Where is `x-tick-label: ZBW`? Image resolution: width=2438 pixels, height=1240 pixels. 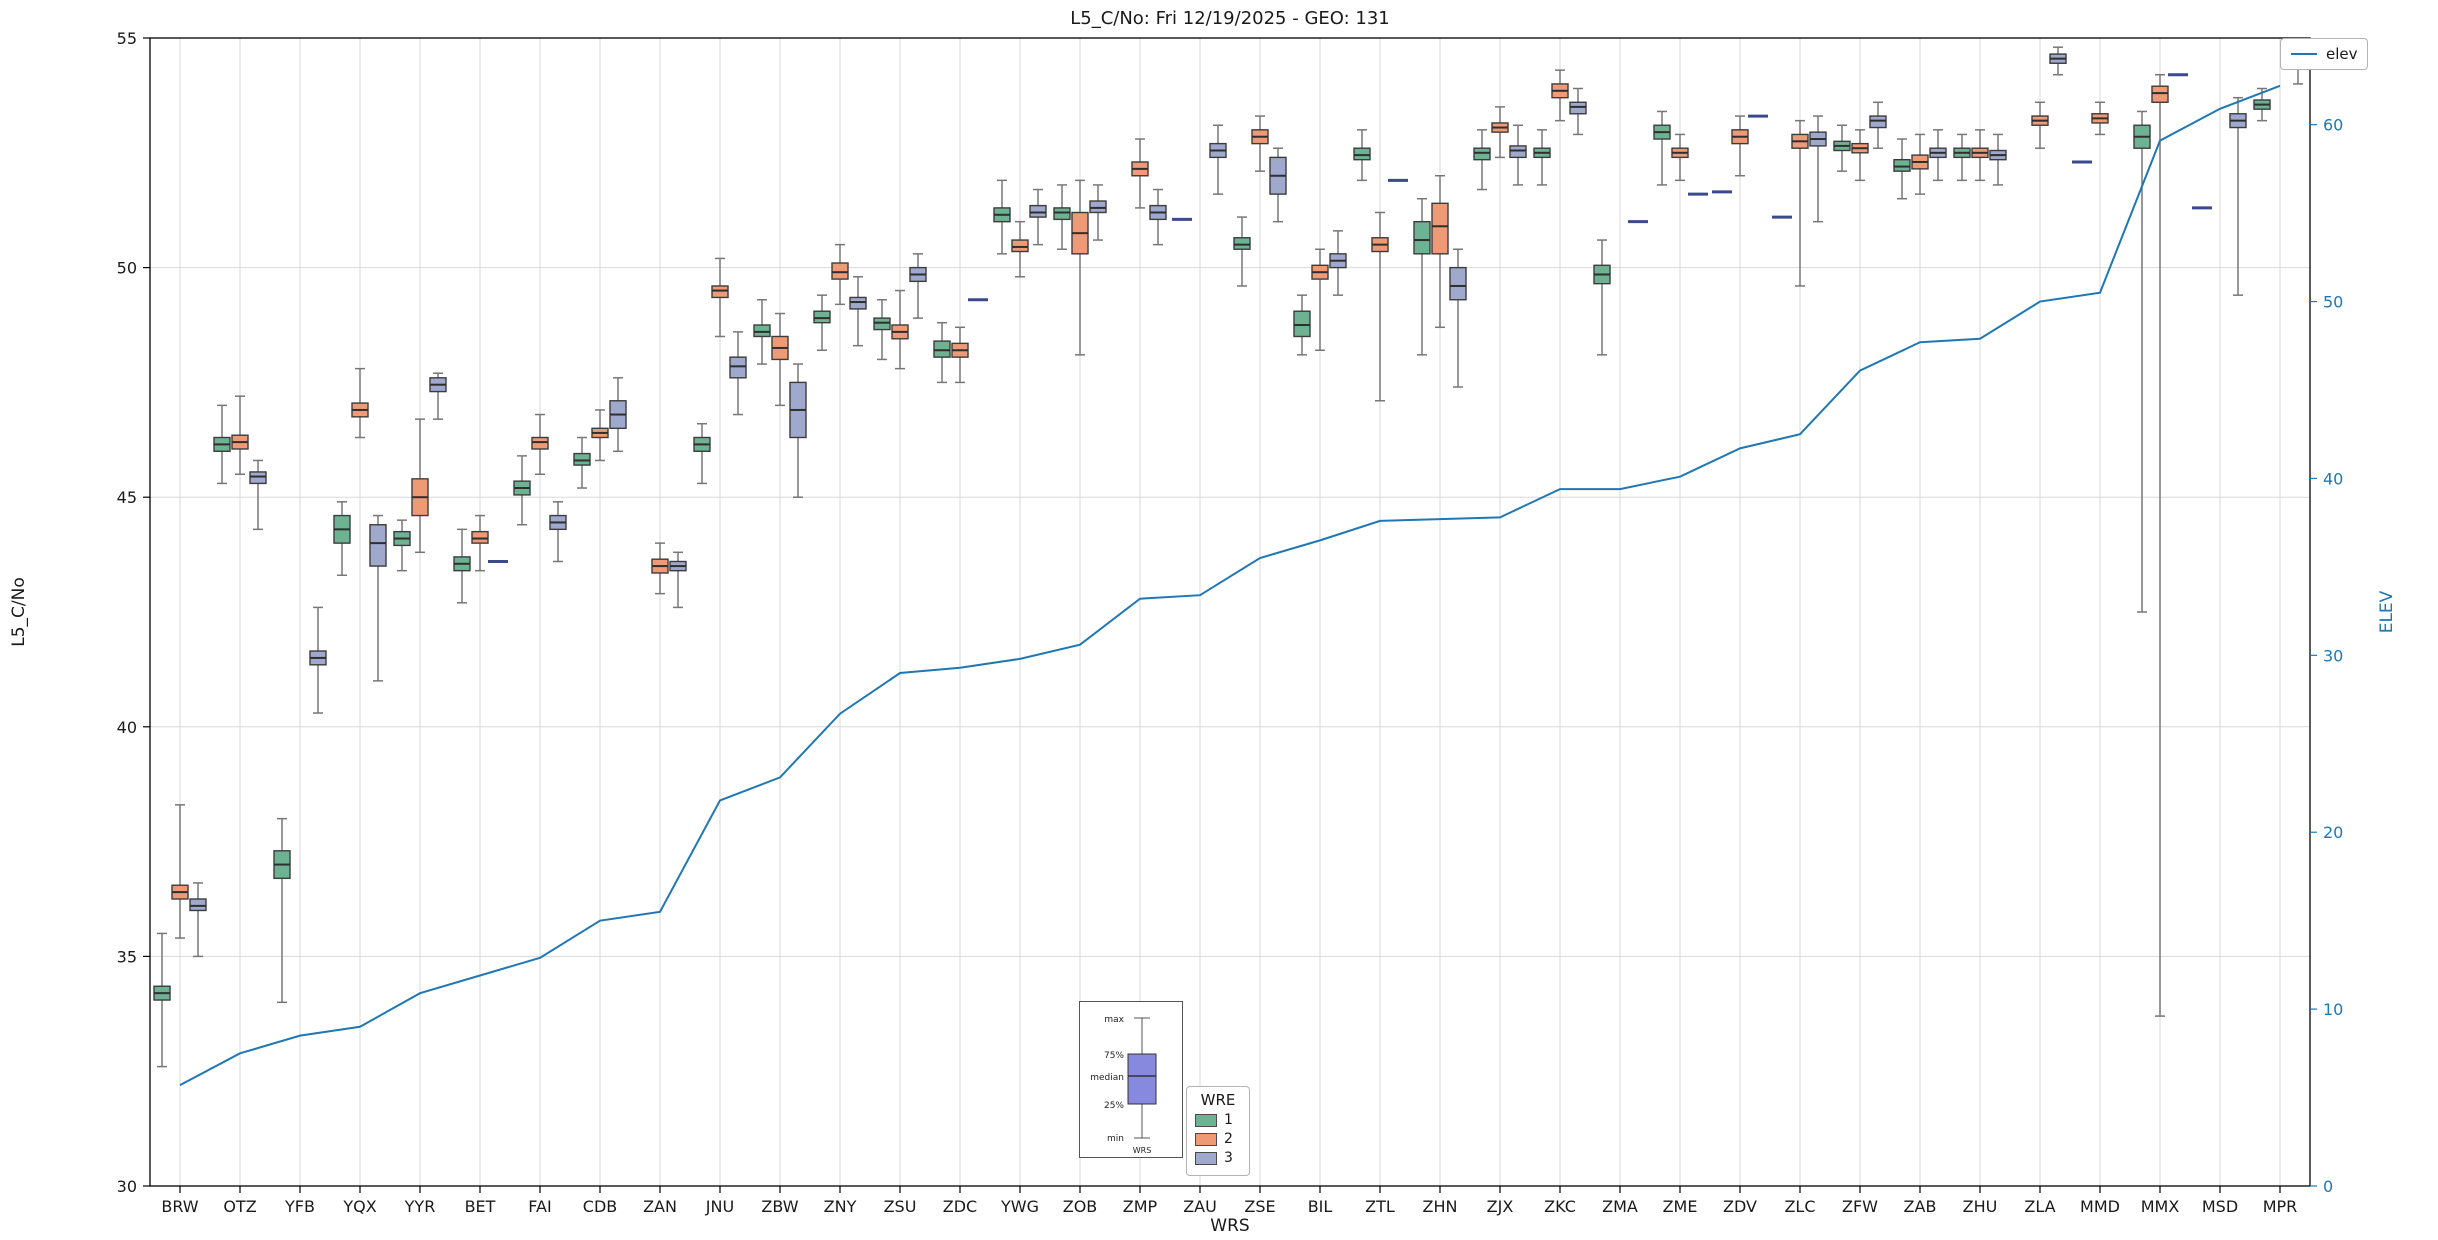 x-tick-label: ZBW is located at coordinates (779, 1206).